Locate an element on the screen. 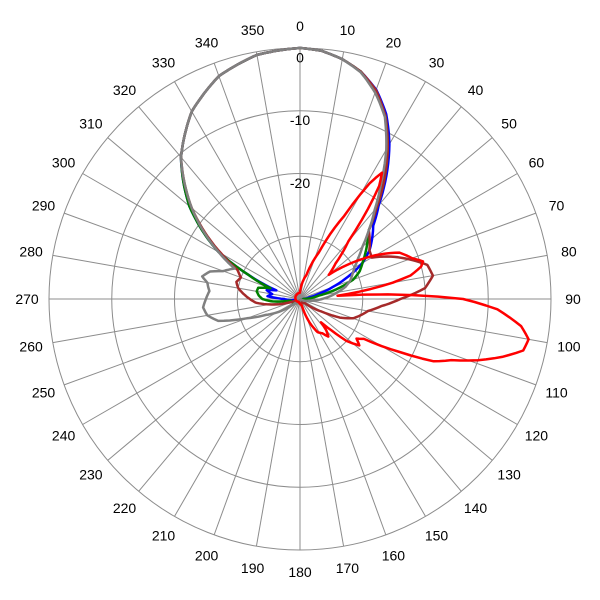 The height and width of the screenshot is (600, 600). angle-label-120: 120 is located at coordinates (537, 436).